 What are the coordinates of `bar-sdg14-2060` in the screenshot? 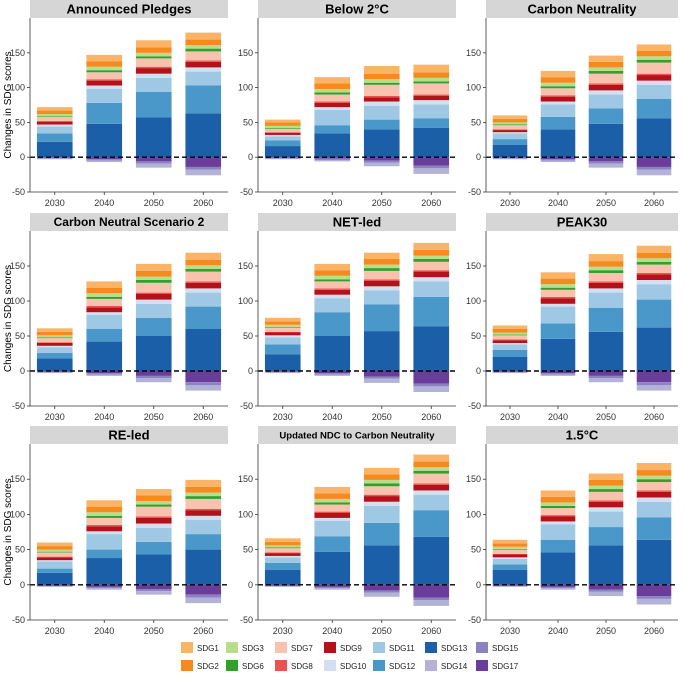 It's located at (203, 600).